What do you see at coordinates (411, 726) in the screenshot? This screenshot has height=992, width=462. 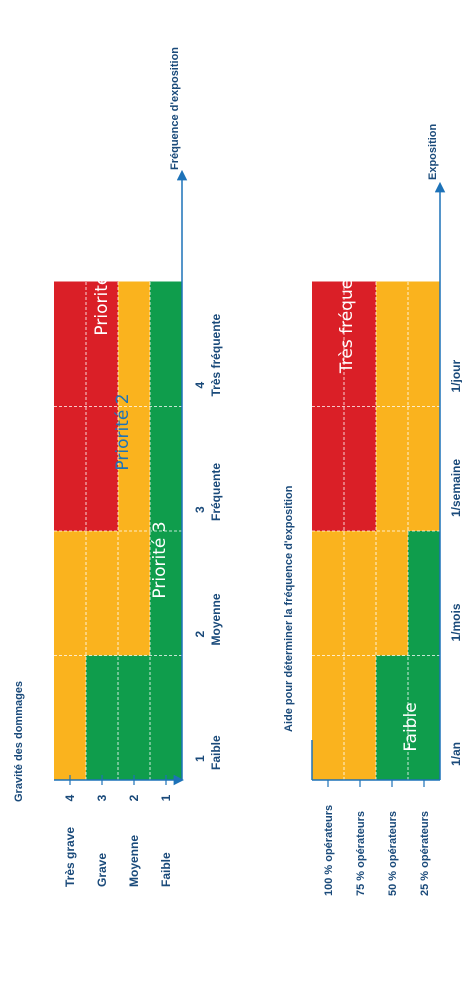 I see `zone-label-faible: Faible` at bounding box center [411, 726].